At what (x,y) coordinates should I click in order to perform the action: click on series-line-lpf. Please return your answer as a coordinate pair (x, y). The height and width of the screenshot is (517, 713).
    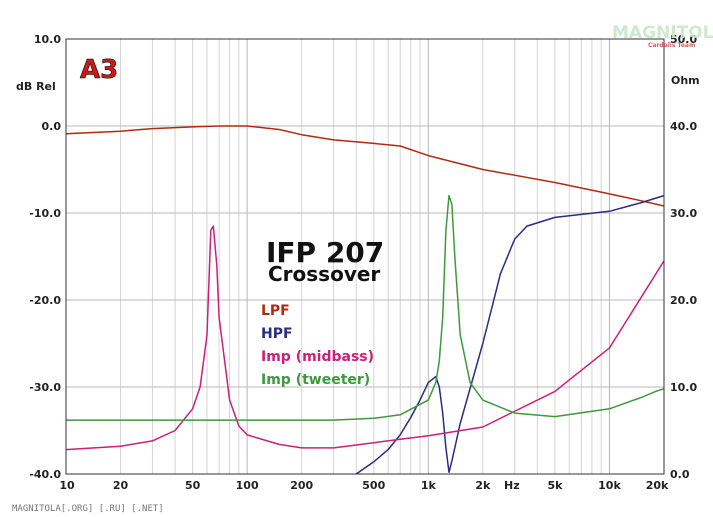
    Looking at the image, I should click on (365, 166).